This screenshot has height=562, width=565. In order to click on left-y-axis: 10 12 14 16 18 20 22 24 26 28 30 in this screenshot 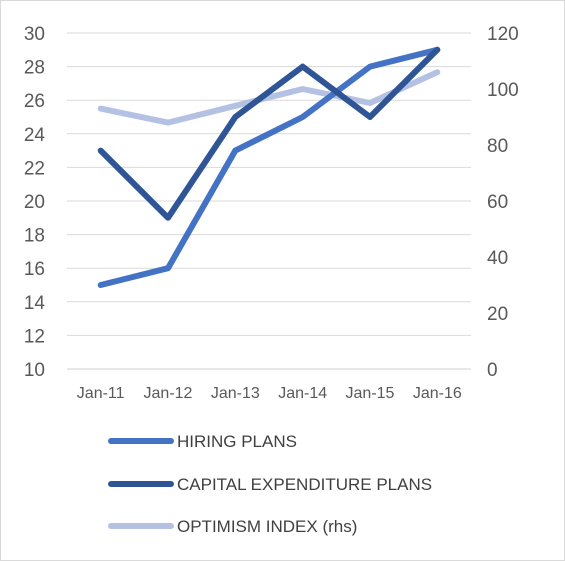, I will do `click(35, 202)`.